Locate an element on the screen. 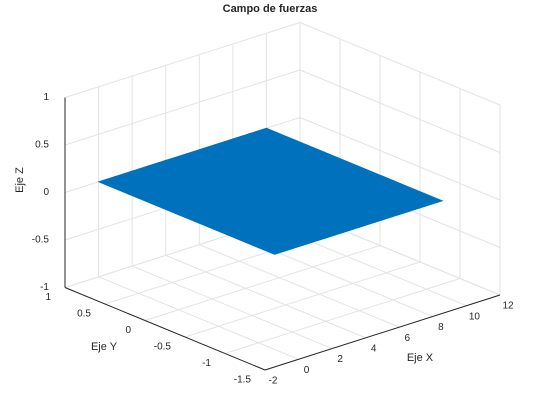 Image resolution: width=540 pixels, height=405 pixels. z-tick-label: 0 is located at coordinates (46, 192).